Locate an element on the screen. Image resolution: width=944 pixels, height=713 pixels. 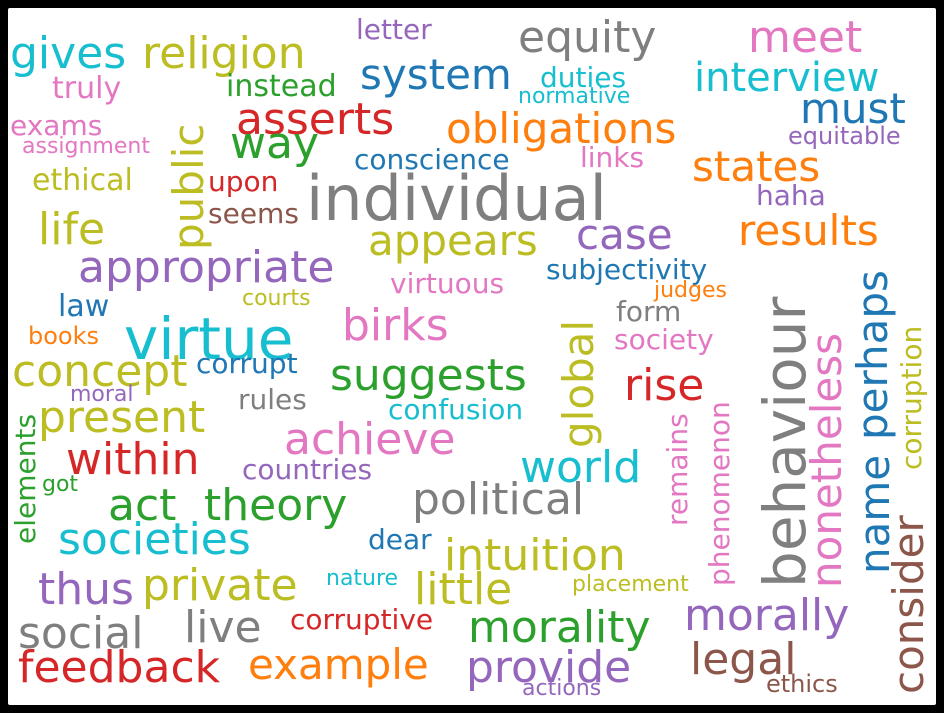
word-links: links is located at coordinates (612, 157).